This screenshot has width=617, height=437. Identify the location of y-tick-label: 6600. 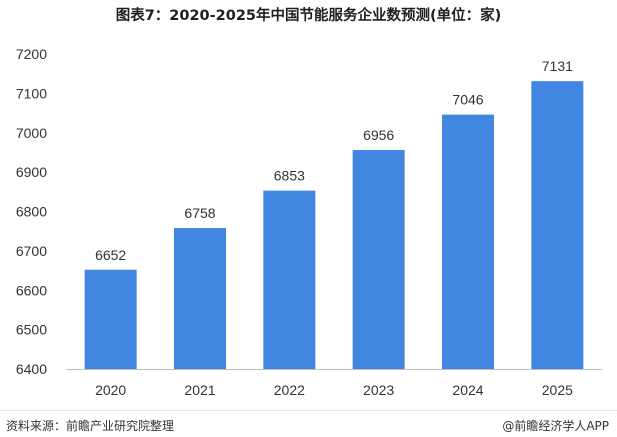
(31, 290).